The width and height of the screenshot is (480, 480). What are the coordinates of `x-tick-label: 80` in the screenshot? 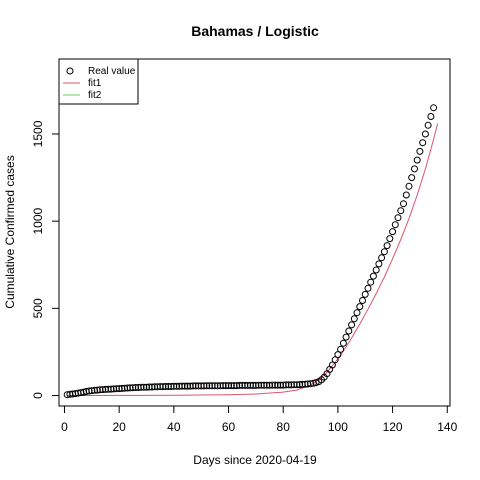 It's located at (284, 427).